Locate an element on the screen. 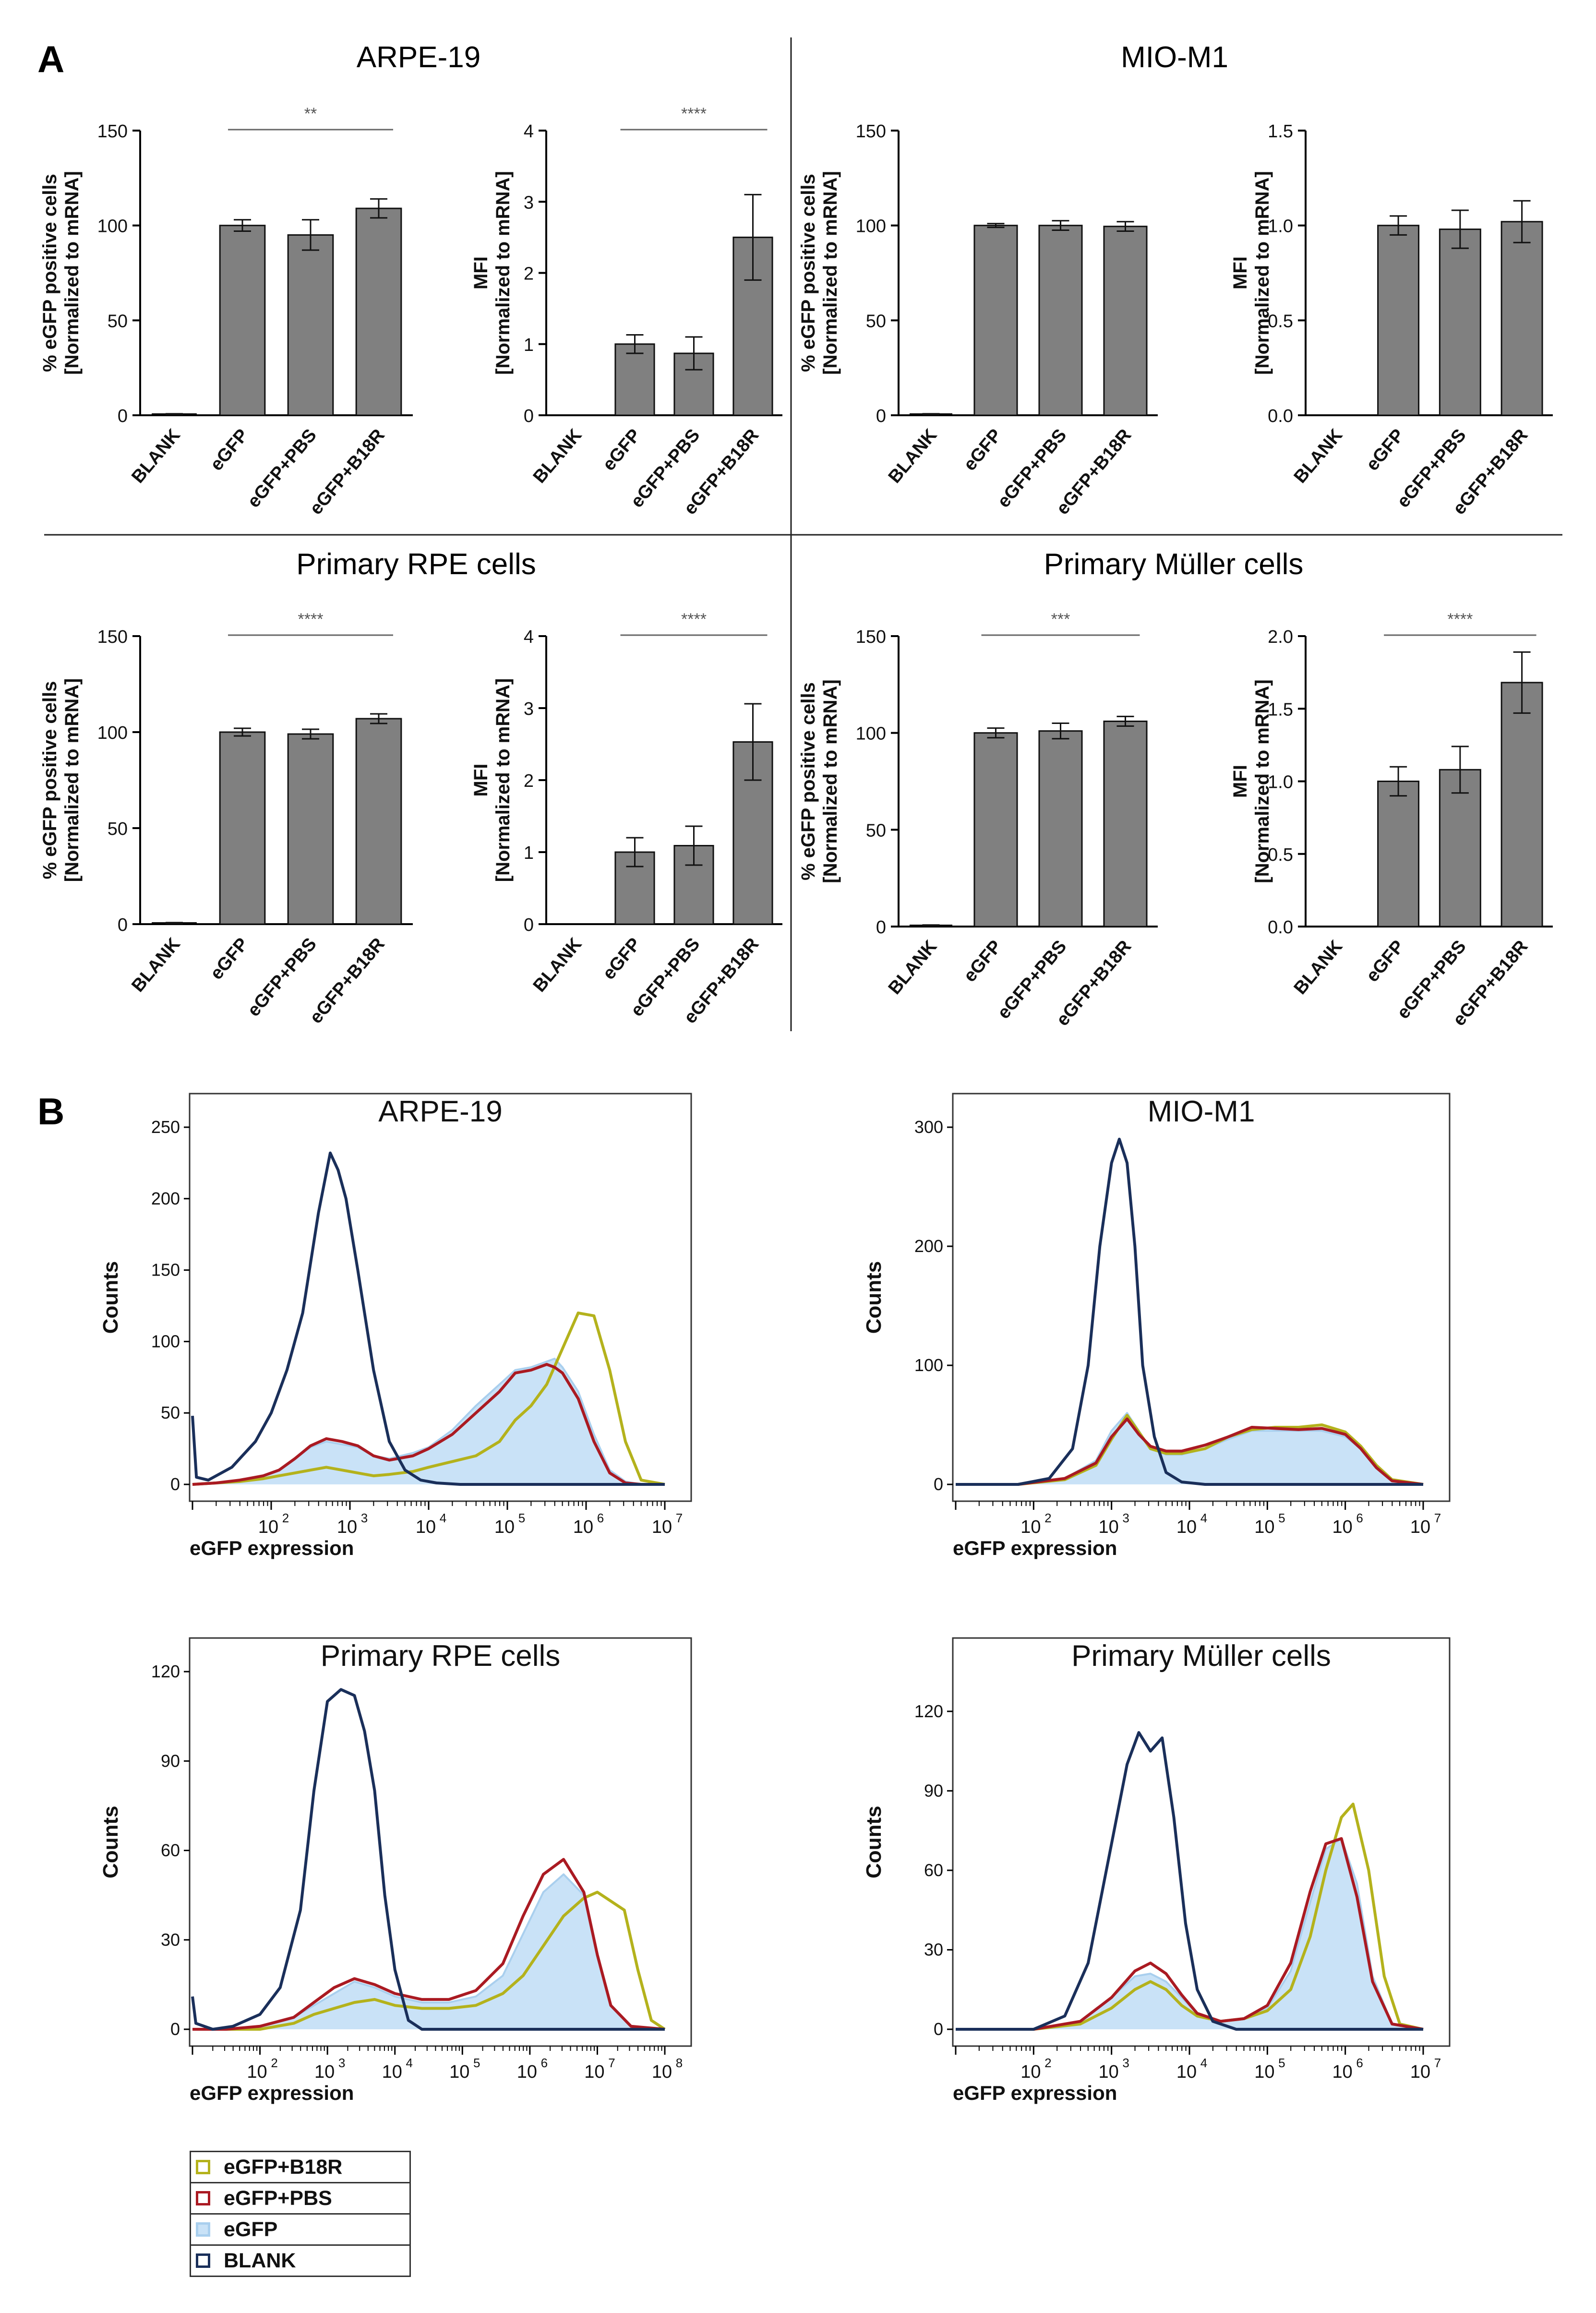 This screenshot has height=2313, width=1596. legend-swatch-pbs is located at coordinates (203, 2198).